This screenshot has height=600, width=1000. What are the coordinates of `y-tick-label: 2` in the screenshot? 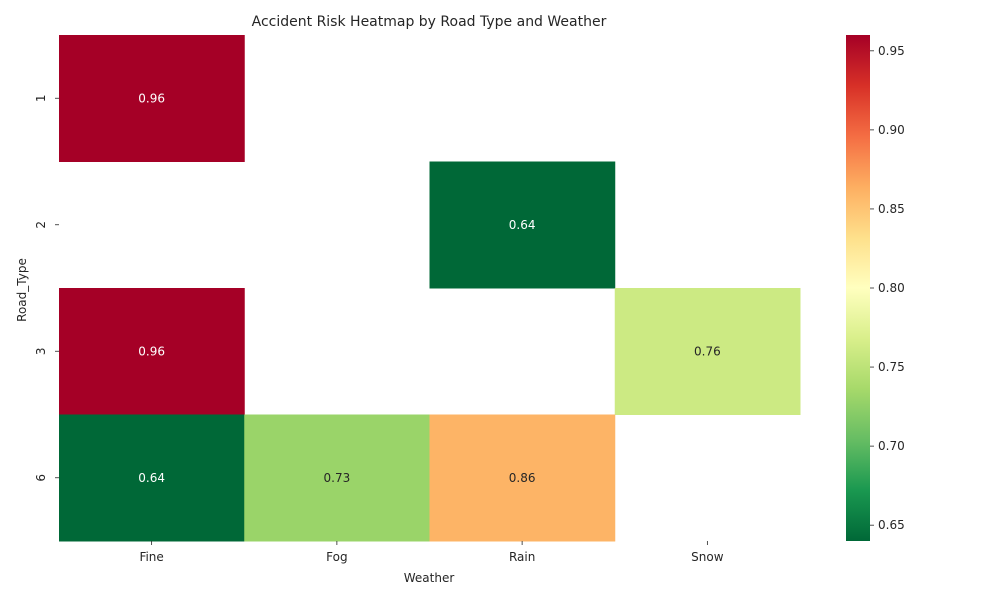 It's located at (41, 225).